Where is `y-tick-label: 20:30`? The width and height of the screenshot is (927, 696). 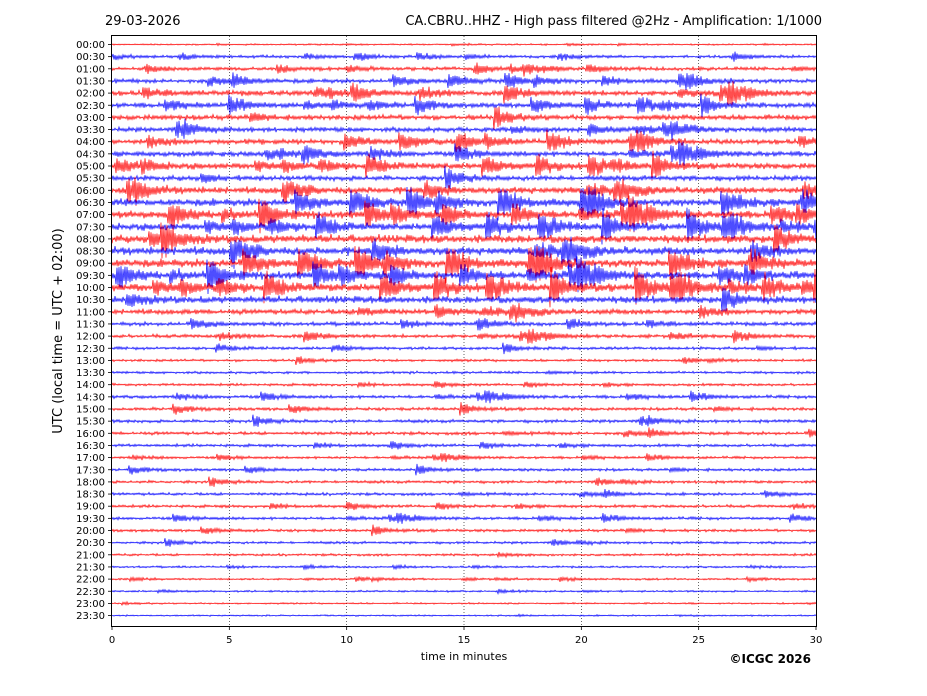
y-tick-label: 20:30 is located at coordinates (90, 543).